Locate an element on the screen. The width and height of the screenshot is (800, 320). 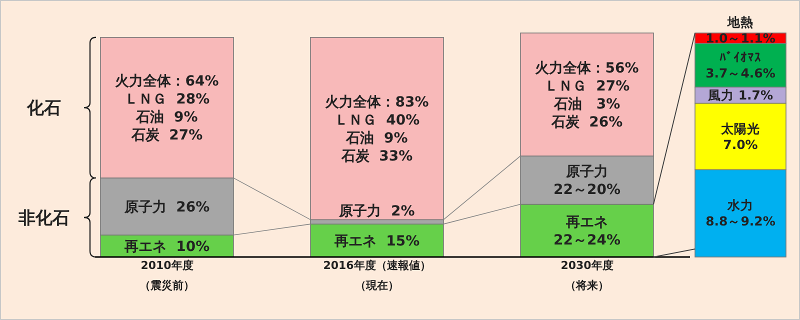
x-tick-label: 2016年度（速報値）（現在） is located at coordinates (377, 275).